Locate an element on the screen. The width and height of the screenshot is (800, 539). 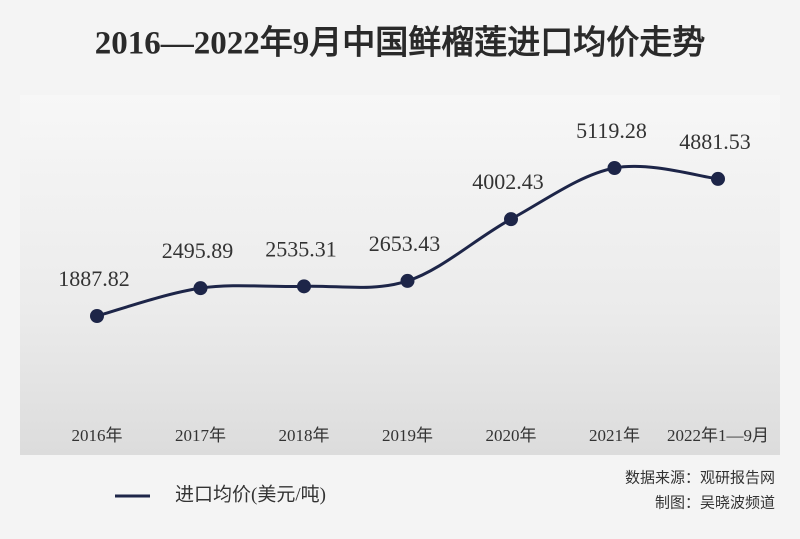
data-label: 5119.28 is located at coordinates (611, 130).